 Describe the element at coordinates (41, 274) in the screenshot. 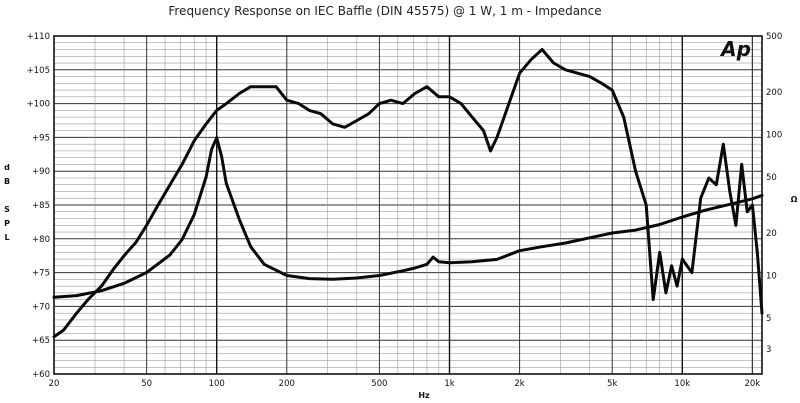

I see `y-left-tick-label: +75` at that location.